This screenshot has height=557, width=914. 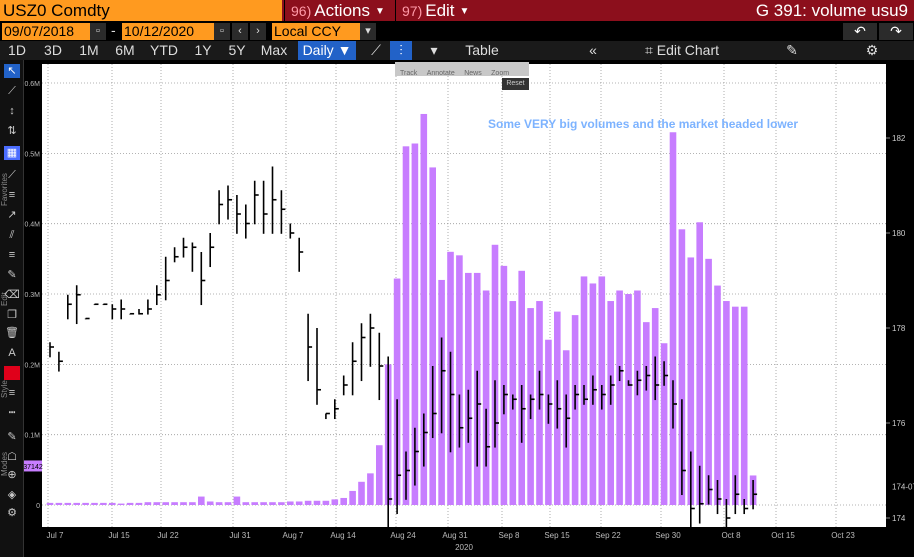 What do you see at coordinates (409, 73) in the screenshot?
I see `track-mode: Track` at bounding box center [409, 73].